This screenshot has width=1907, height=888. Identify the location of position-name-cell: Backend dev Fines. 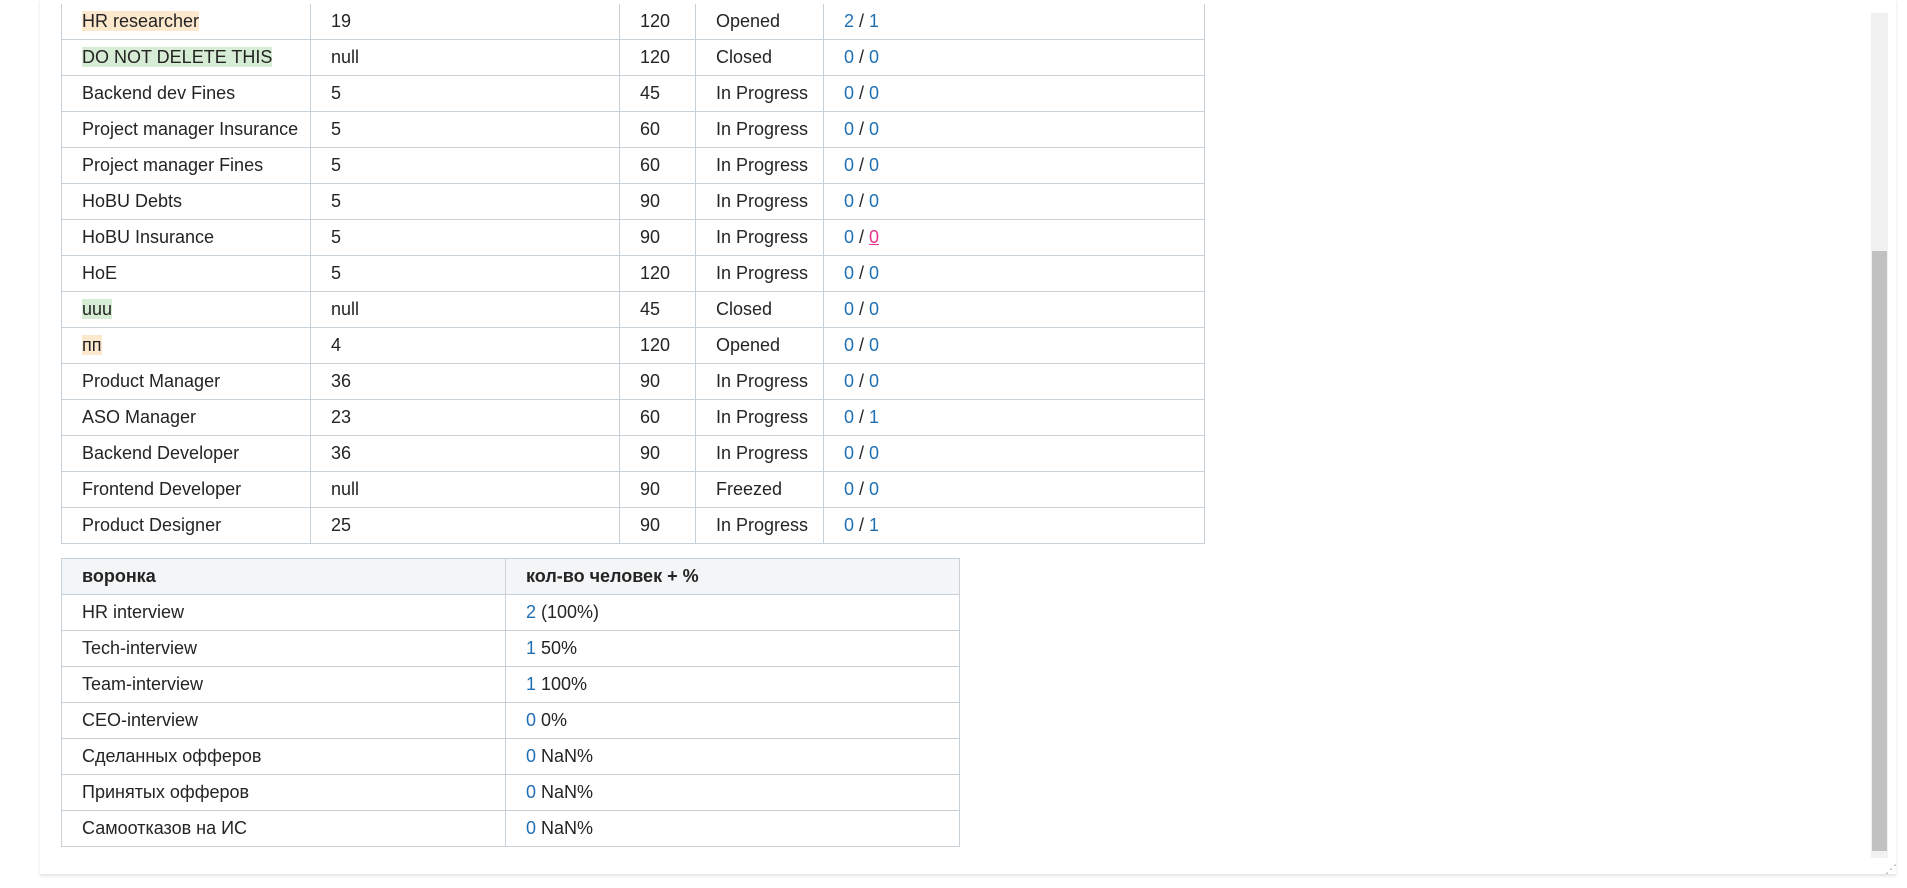
(186, 93).